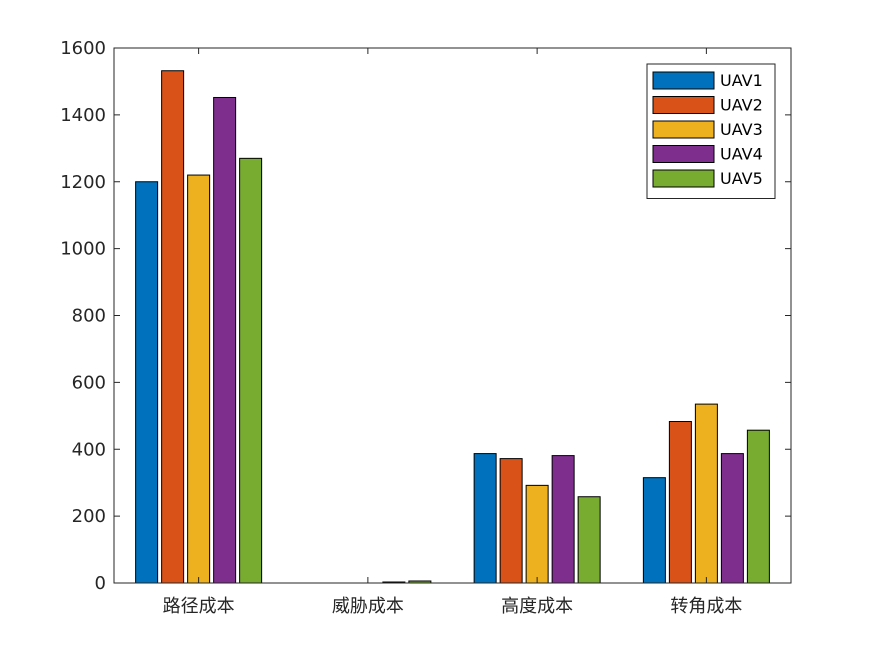  Describe the element at coordinates (741, 178) in the screenshot. I see `legend-label-uav5: UAV5` at that location.